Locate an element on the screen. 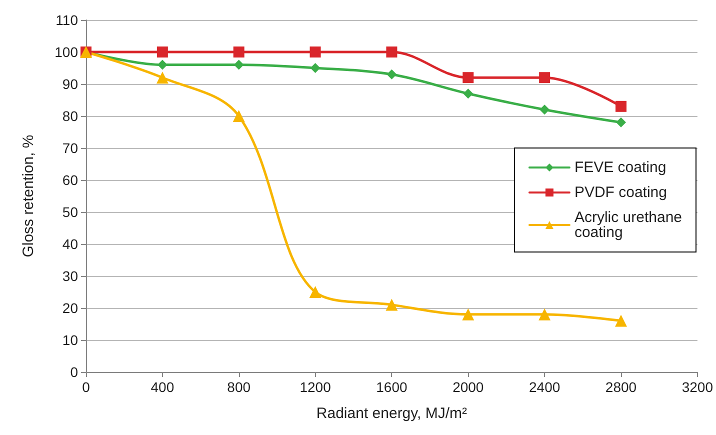 Image resolution: width=716 pixels, height=435 pixels. x-tick-label: 2400 is located at coordinates (544, 387).